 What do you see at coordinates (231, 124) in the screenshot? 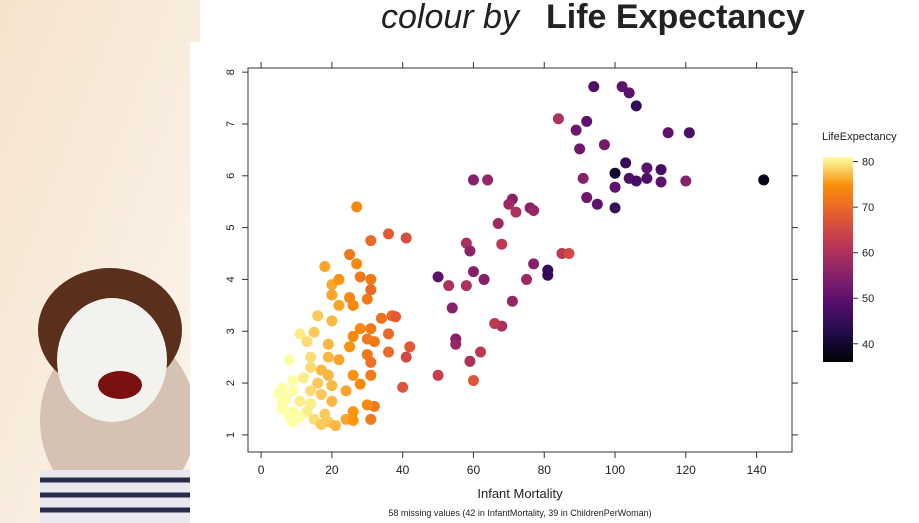
I see `y-tick-label: 7` at bounding box center [231, 124].